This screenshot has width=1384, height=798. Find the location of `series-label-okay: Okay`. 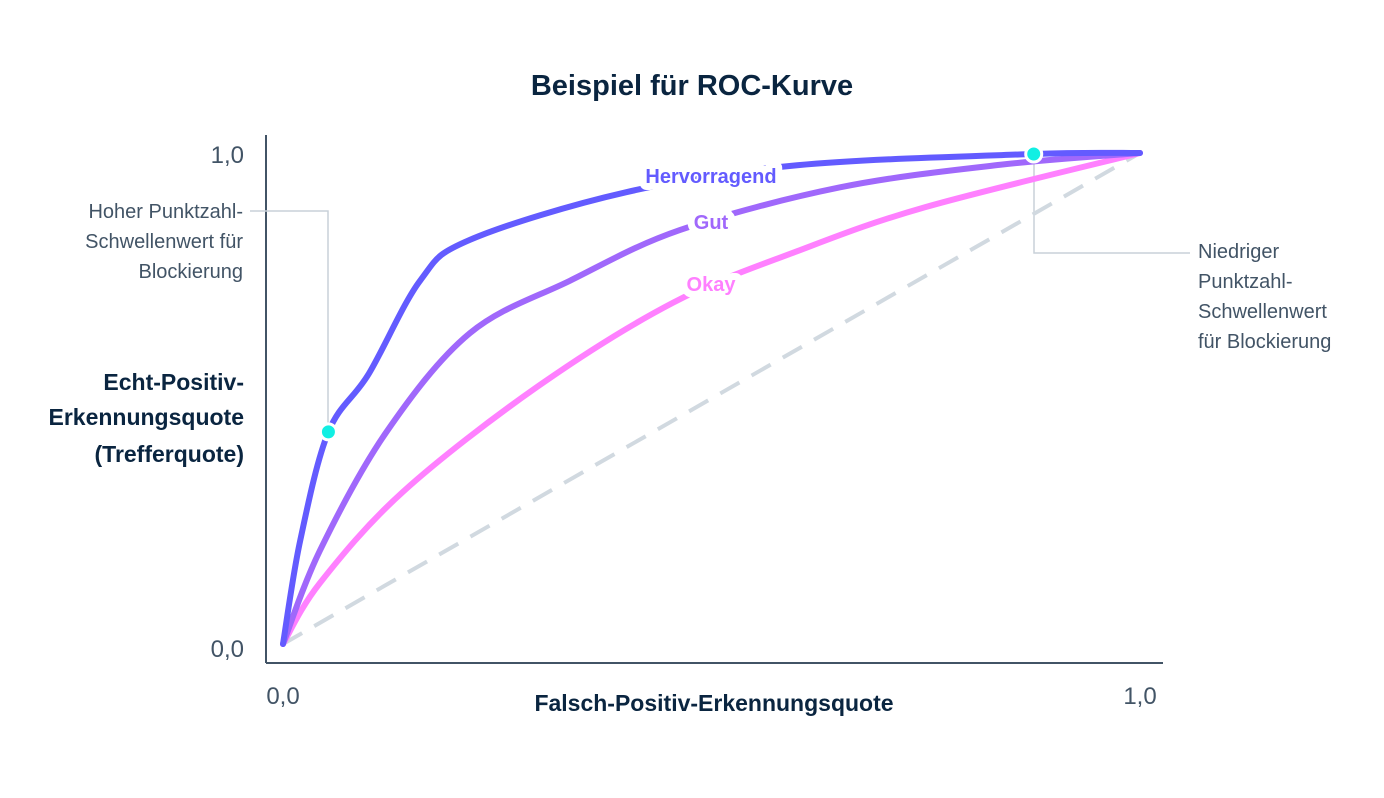

series-label-okay: Okay is located at coordinates (712, 285).